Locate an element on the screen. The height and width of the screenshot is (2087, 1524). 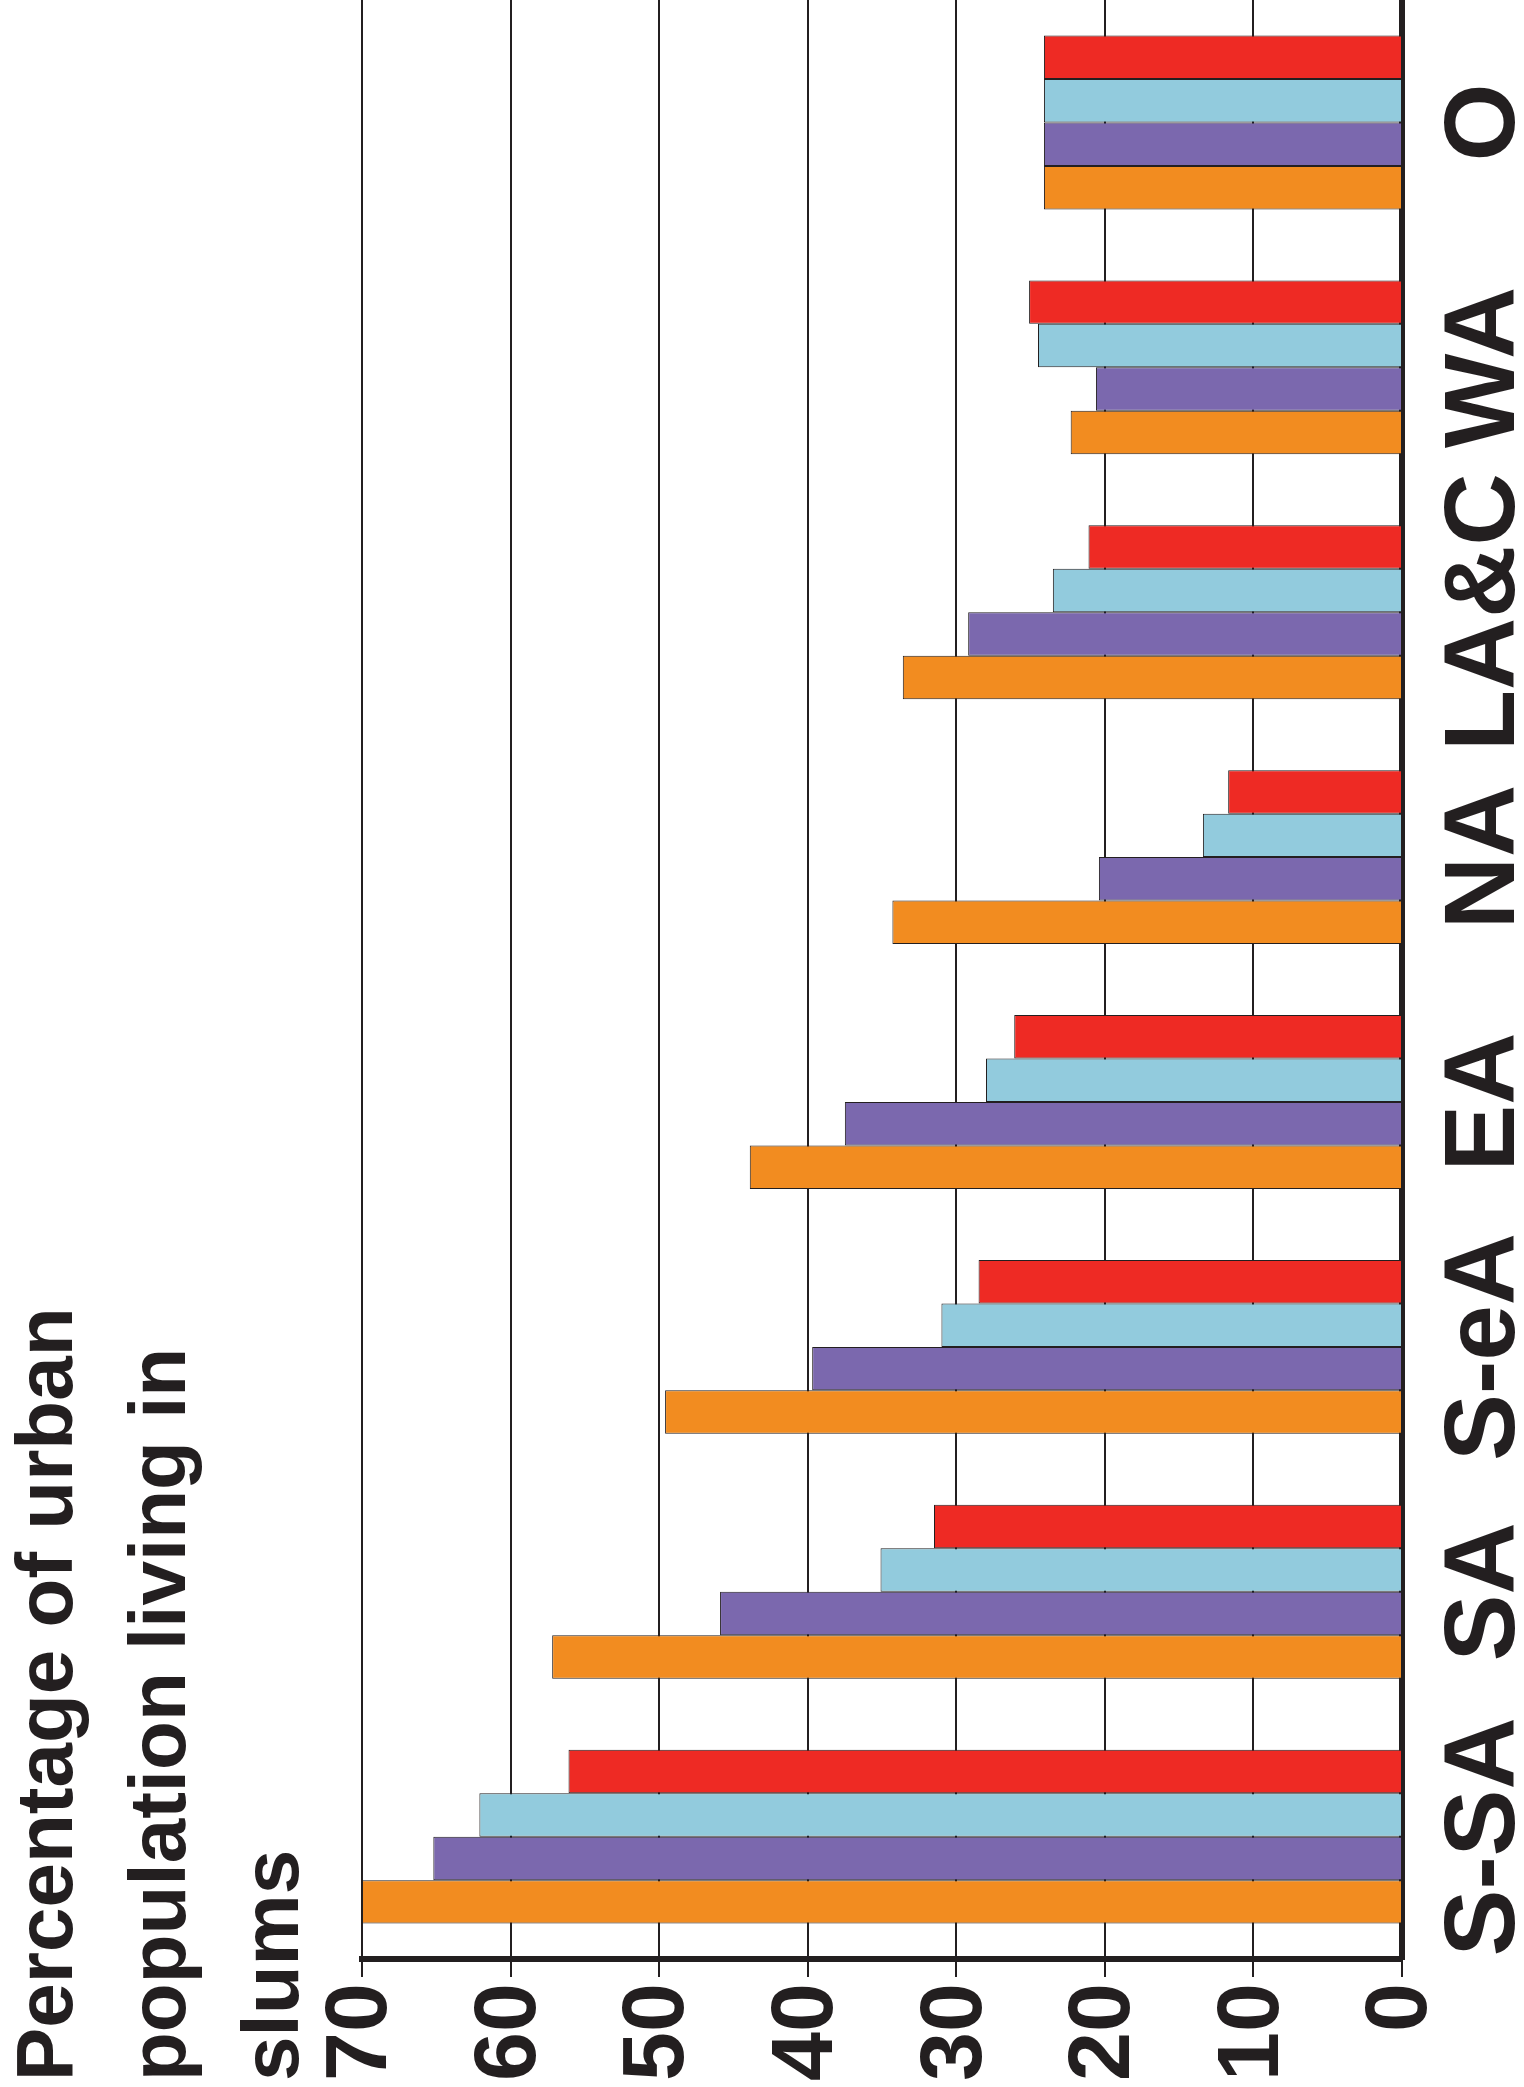
x-tick-label: 10 is located at coordinates (1247, 2032).